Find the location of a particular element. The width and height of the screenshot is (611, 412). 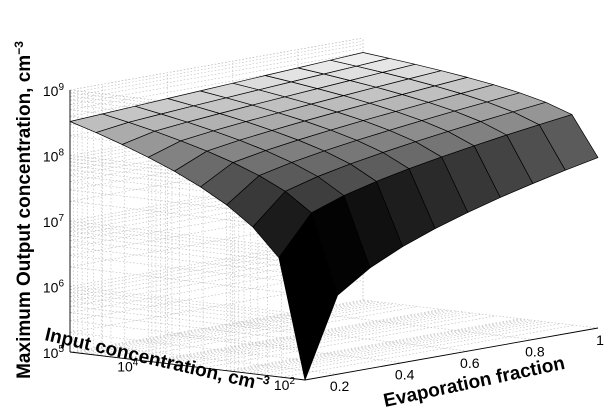

z-tick-label: 10⁷ is located at coordinates (54, 221).